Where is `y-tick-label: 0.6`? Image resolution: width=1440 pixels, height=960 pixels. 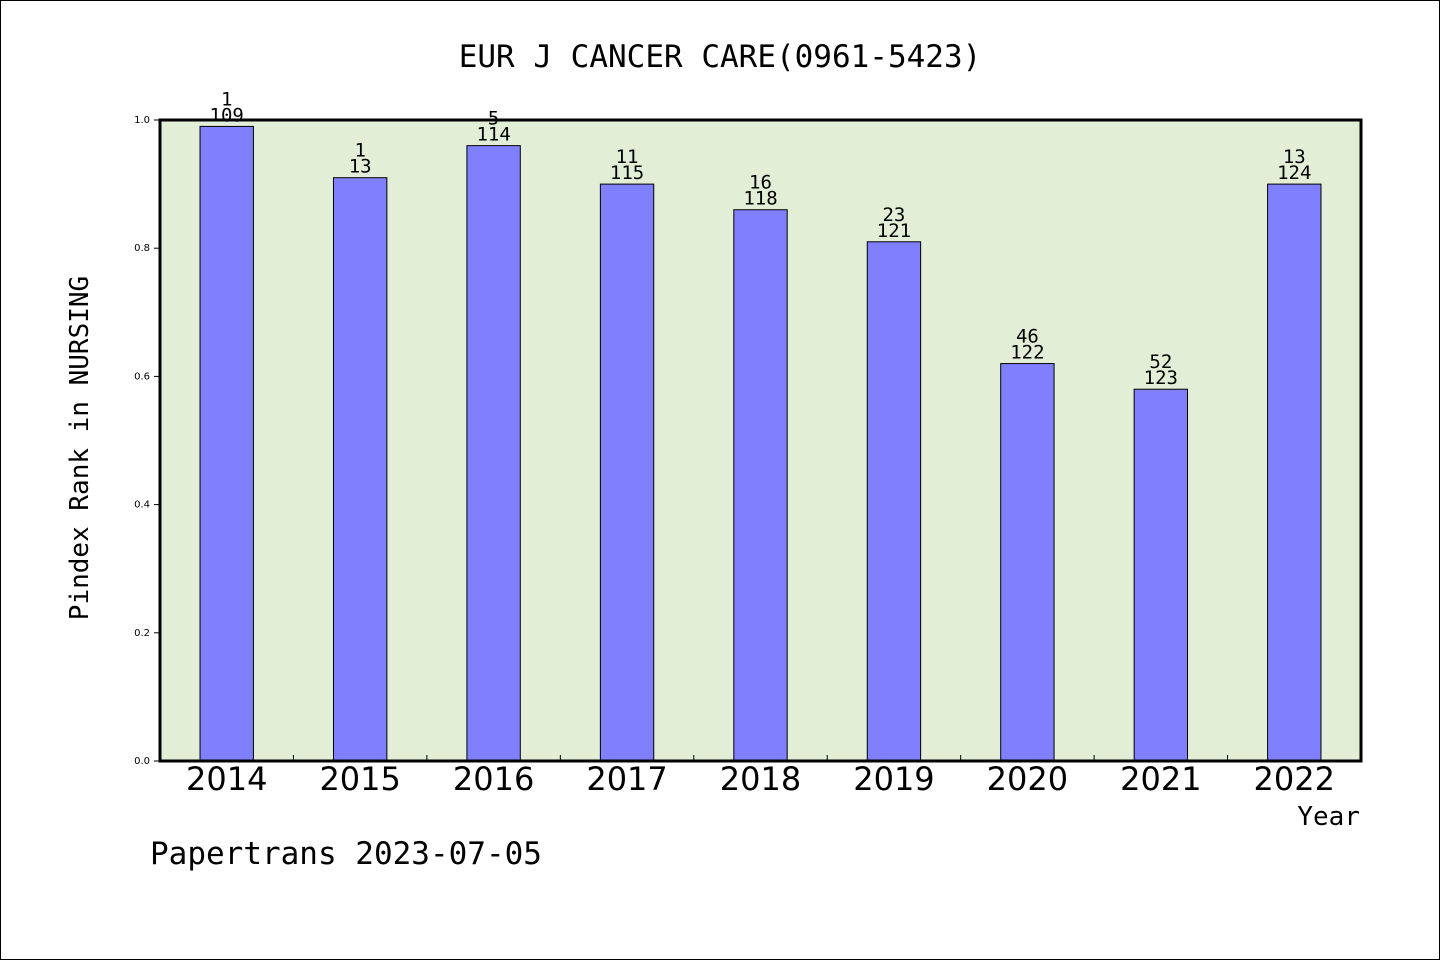 y-tick-label: 0.6 is located at coordinates (142, 376).